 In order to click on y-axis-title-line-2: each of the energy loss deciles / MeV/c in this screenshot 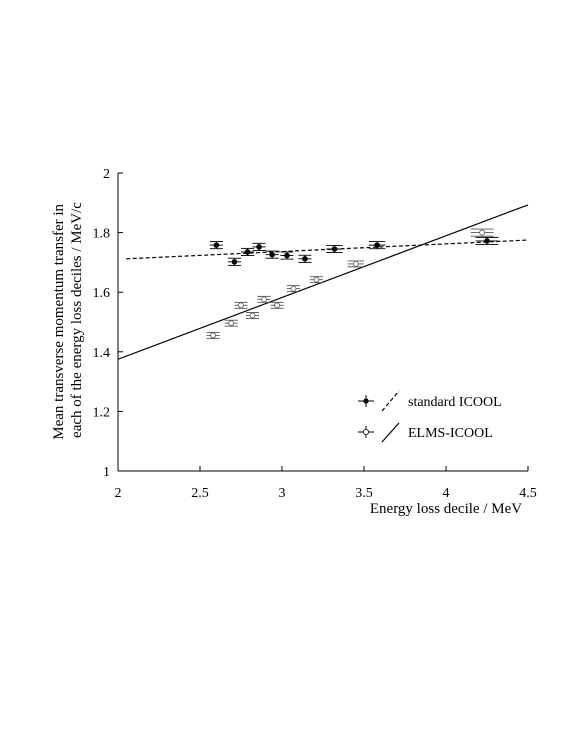, I will do `click(77, 320)`.